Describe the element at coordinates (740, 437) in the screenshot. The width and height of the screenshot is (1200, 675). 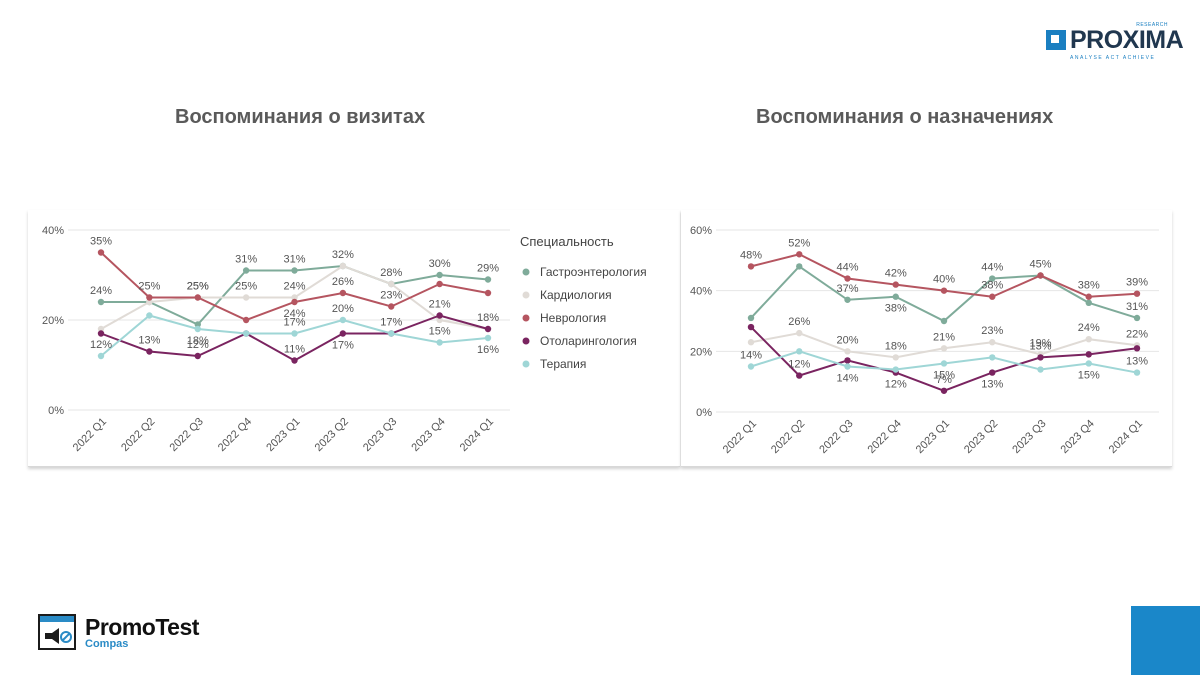
I see `x-tick-label: 2022 Q1` at that location.